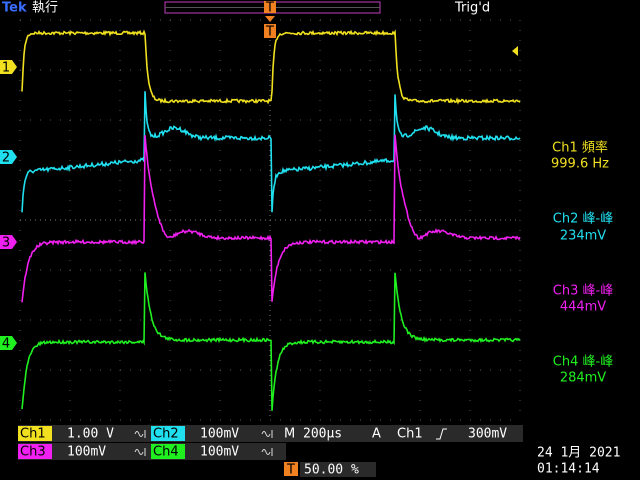 The height and width of the screenshot is (480, 640). I want to click on ch3-scale: 100mV, so click(86, 452).